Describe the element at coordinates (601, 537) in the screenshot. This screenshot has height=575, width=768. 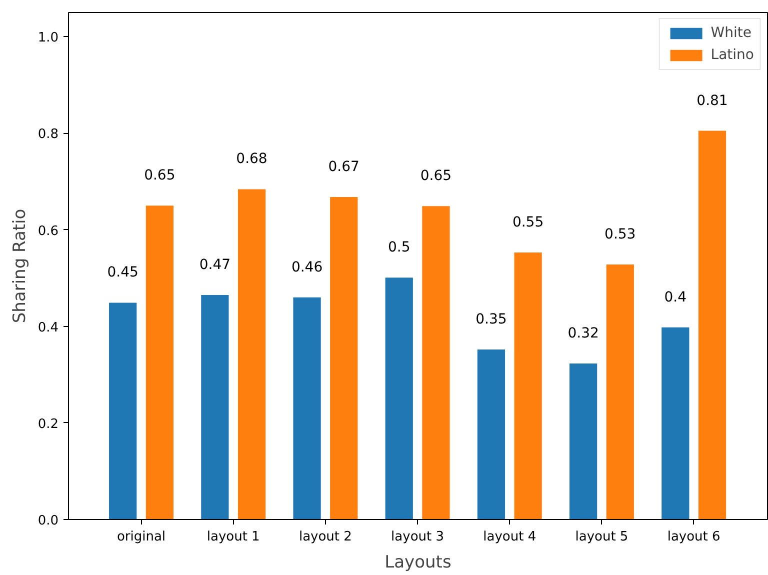
I see `x-tick-label: layout 5` at that location.